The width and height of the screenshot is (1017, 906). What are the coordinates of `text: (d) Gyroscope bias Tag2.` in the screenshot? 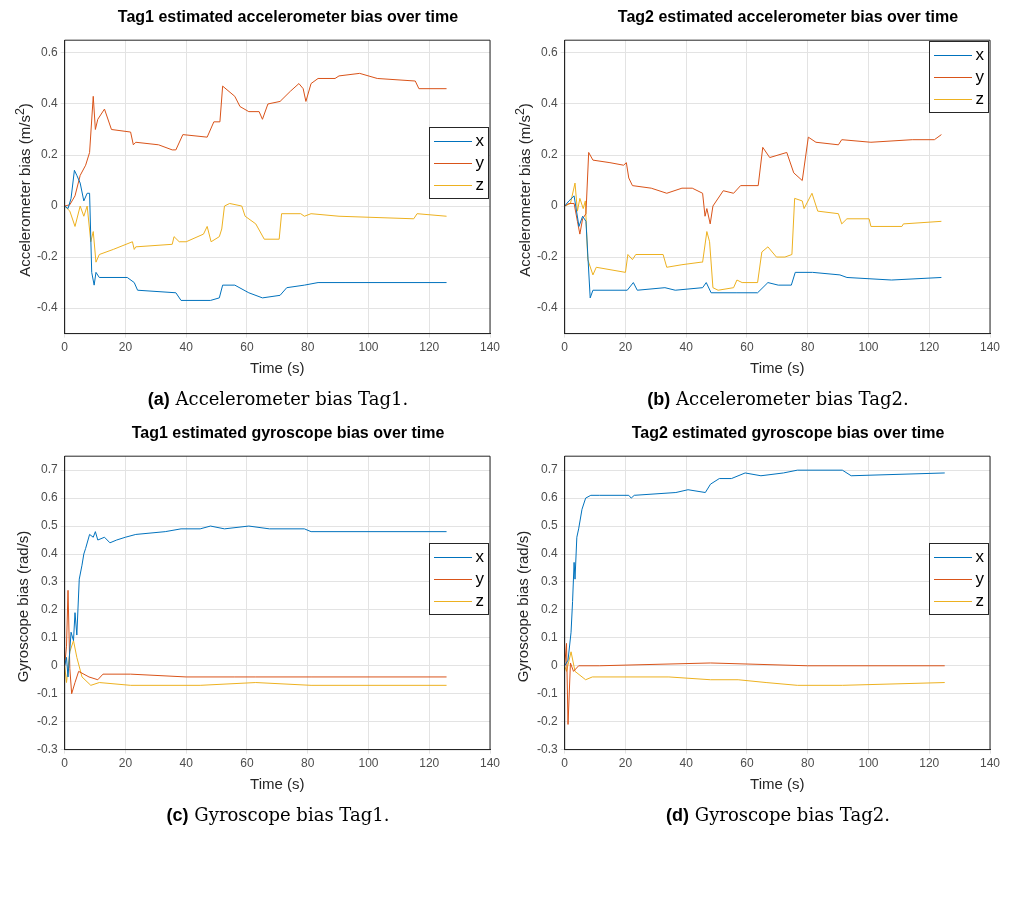 It's located at (778, 815).